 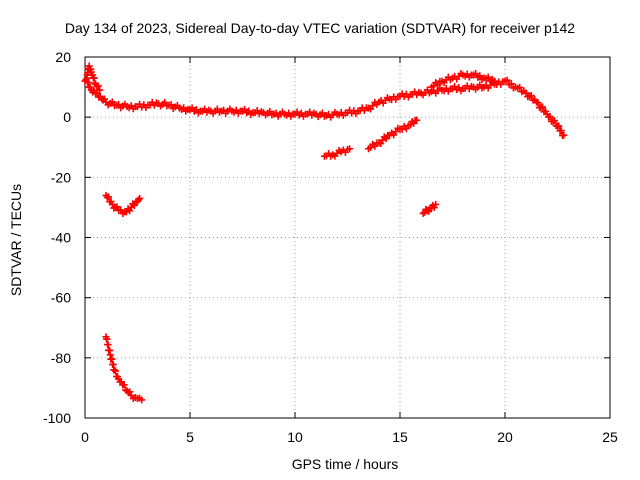 I want to click on y-tick-label: -100, so click(x=57, y=418).